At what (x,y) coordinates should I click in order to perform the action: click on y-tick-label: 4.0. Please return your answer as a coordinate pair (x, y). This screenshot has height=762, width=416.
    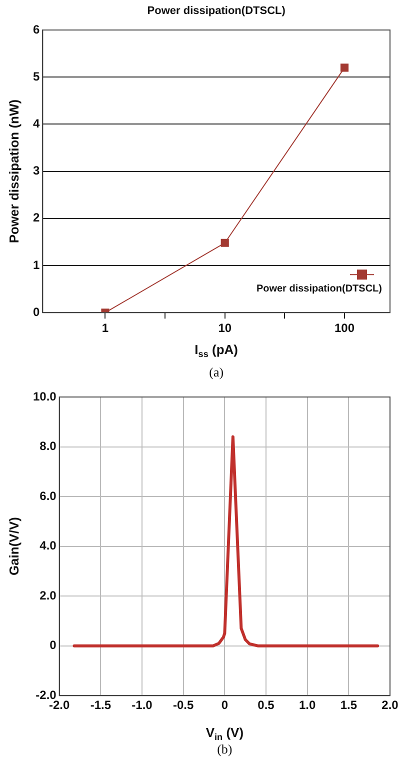
    Looking at the image, I should click on (48, 545).